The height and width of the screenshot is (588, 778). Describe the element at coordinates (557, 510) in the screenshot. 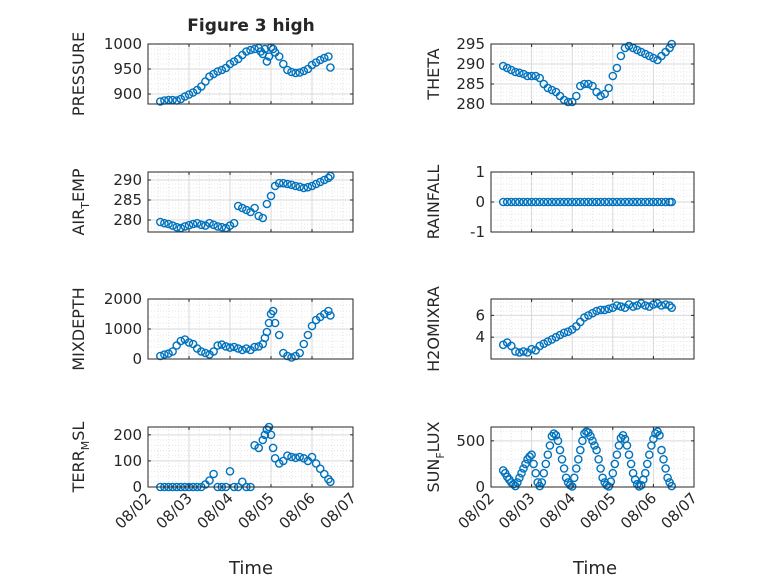

I see `sun_flux-x-tick-label: 08/04` at that location.